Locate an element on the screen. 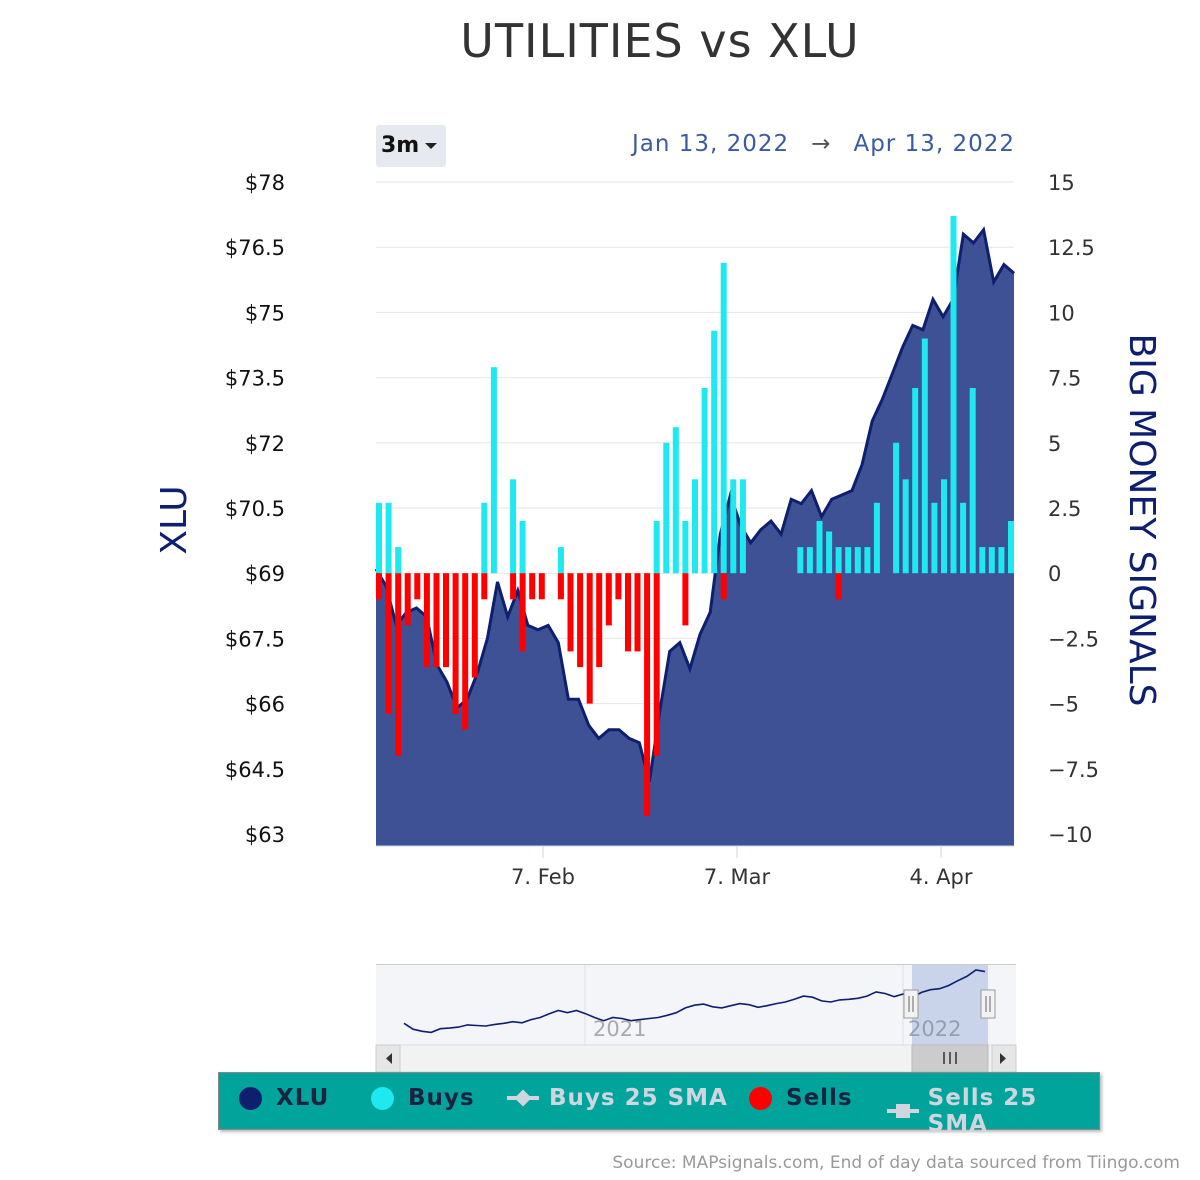 Image resolution: width=1200 pixels, height=1180 pixels. left-tick-label: $69 is located at coordinates (265, 574).